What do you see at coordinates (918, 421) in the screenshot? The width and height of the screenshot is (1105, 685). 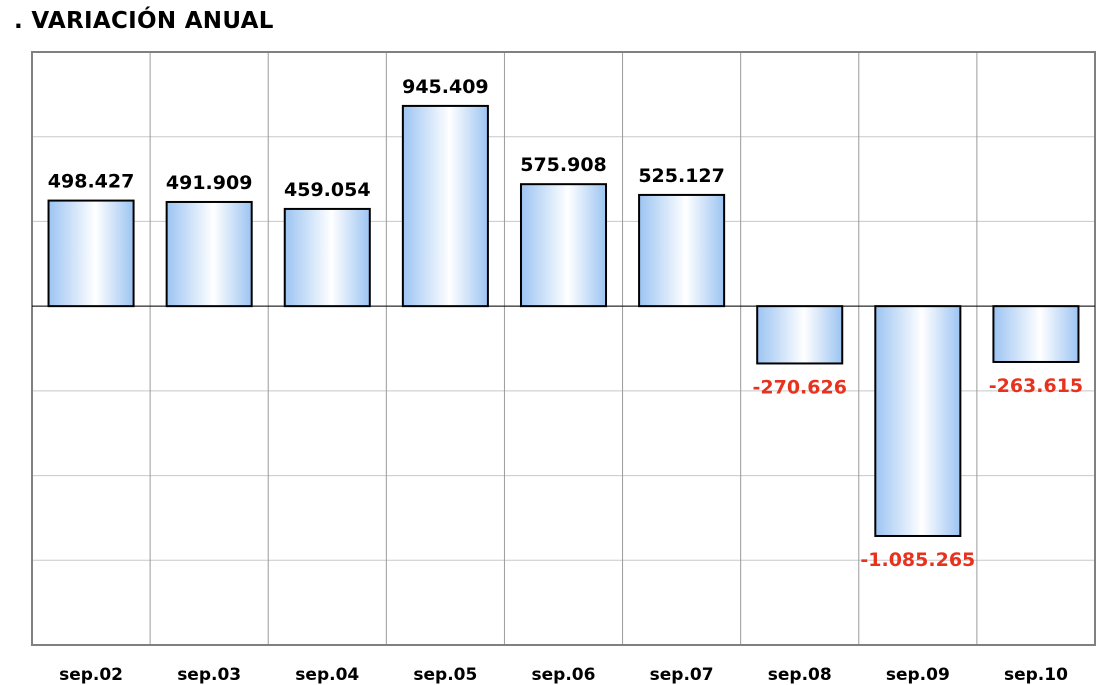 I see `bar-sep.09` at bounding box center [918, 421].